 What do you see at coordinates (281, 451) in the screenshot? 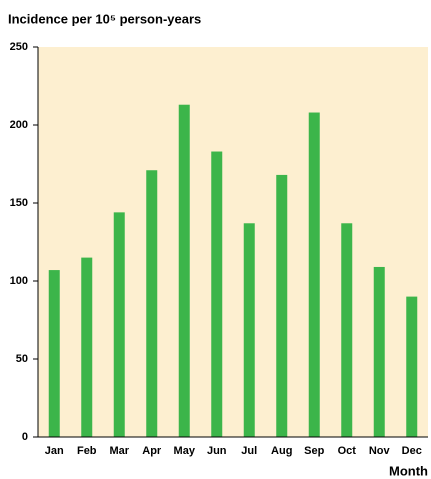
I see `x-tick-label: Aug` at bounding box center [281, 451].